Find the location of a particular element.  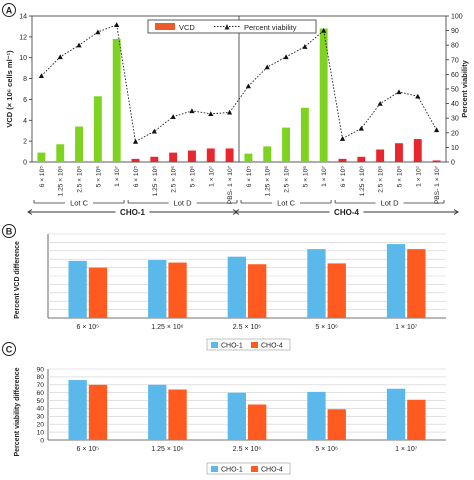

legend-triangle-marker is located at coordinates (227, 27).